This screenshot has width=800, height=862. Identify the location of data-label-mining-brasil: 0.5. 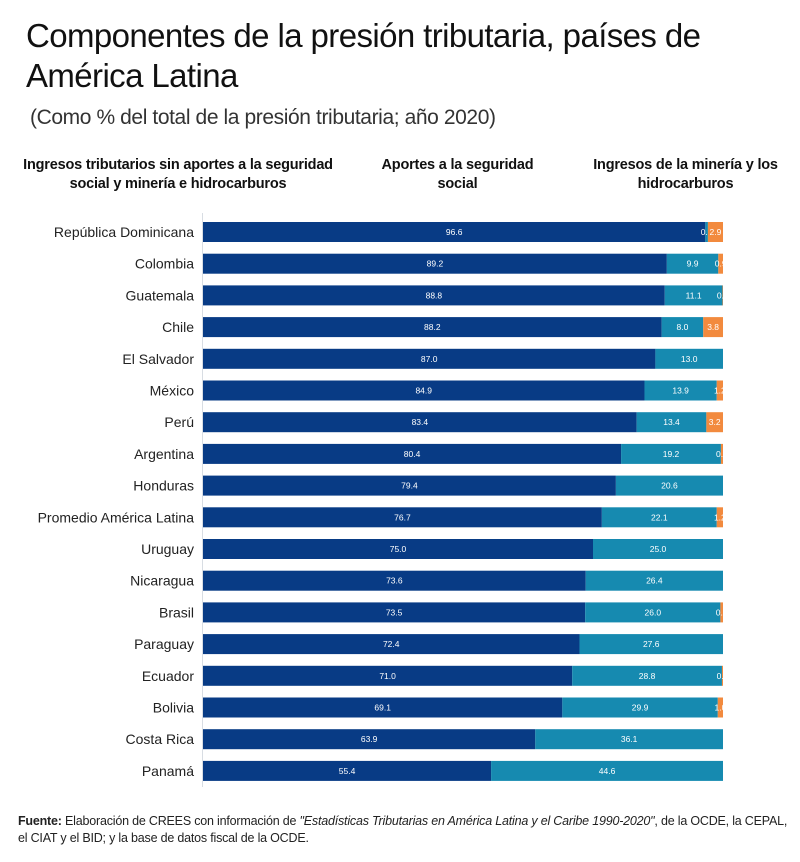
(722, 612).